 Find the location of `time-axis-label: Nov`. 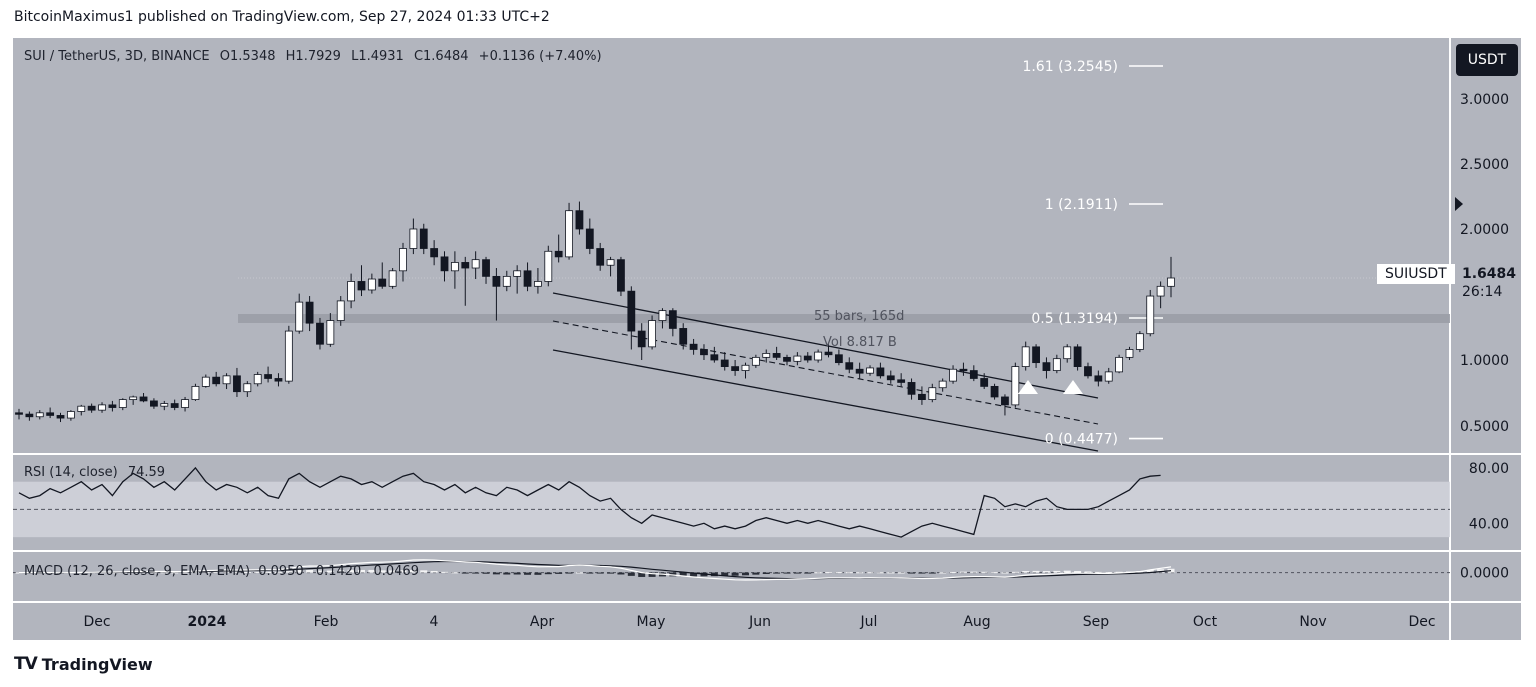

time-axis-label: Nov is located at coordinates (1312, 622).